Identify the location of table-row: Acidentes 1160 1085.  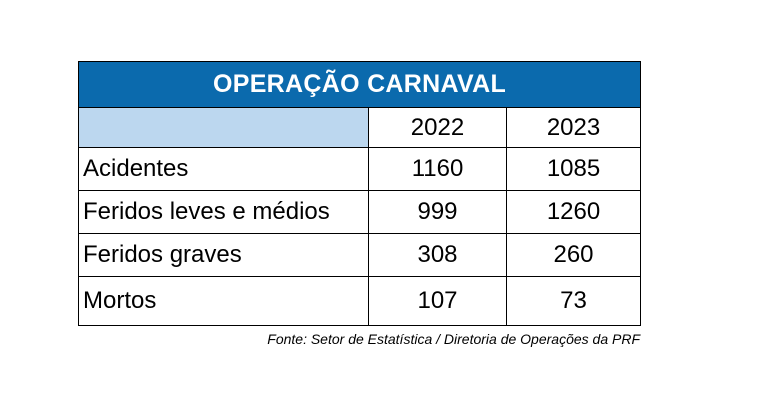
(360, 169).